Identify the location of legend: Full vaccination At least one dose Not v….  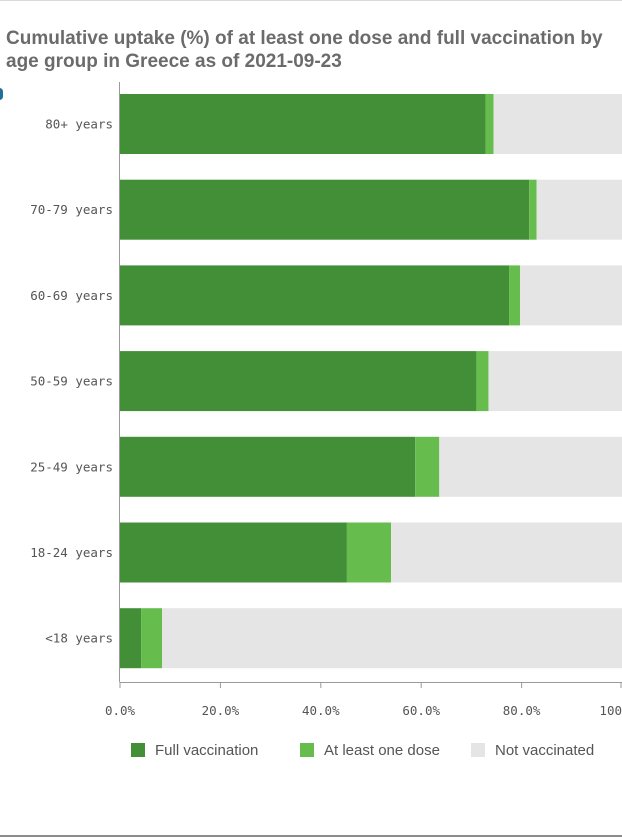
(311, 751).